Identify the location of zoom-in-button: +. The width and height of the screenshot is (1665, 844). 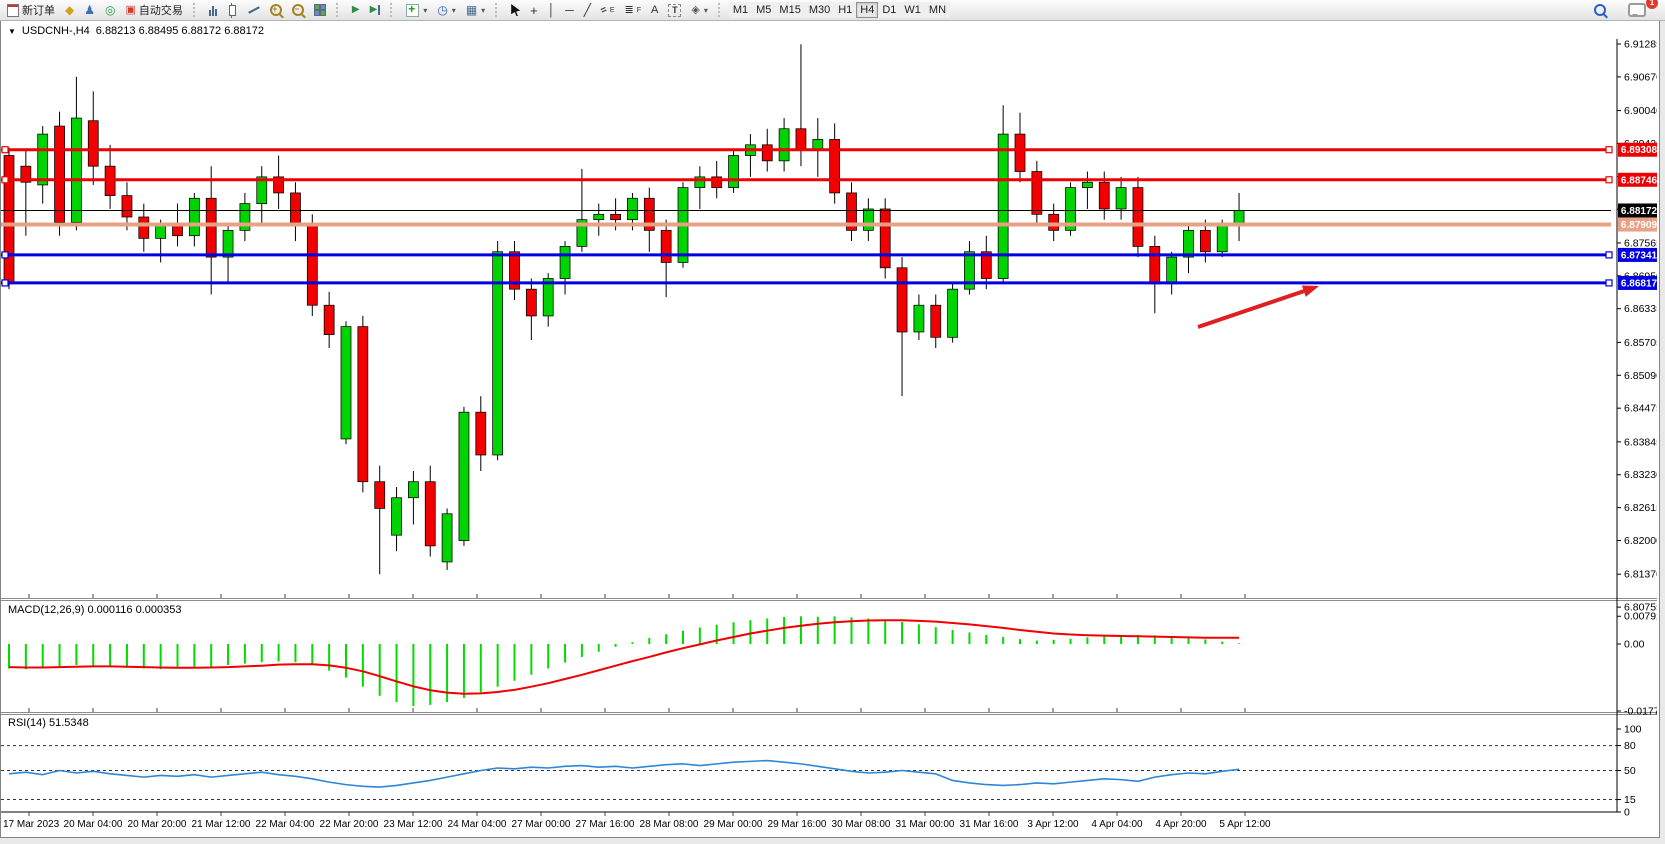
(276, 10).